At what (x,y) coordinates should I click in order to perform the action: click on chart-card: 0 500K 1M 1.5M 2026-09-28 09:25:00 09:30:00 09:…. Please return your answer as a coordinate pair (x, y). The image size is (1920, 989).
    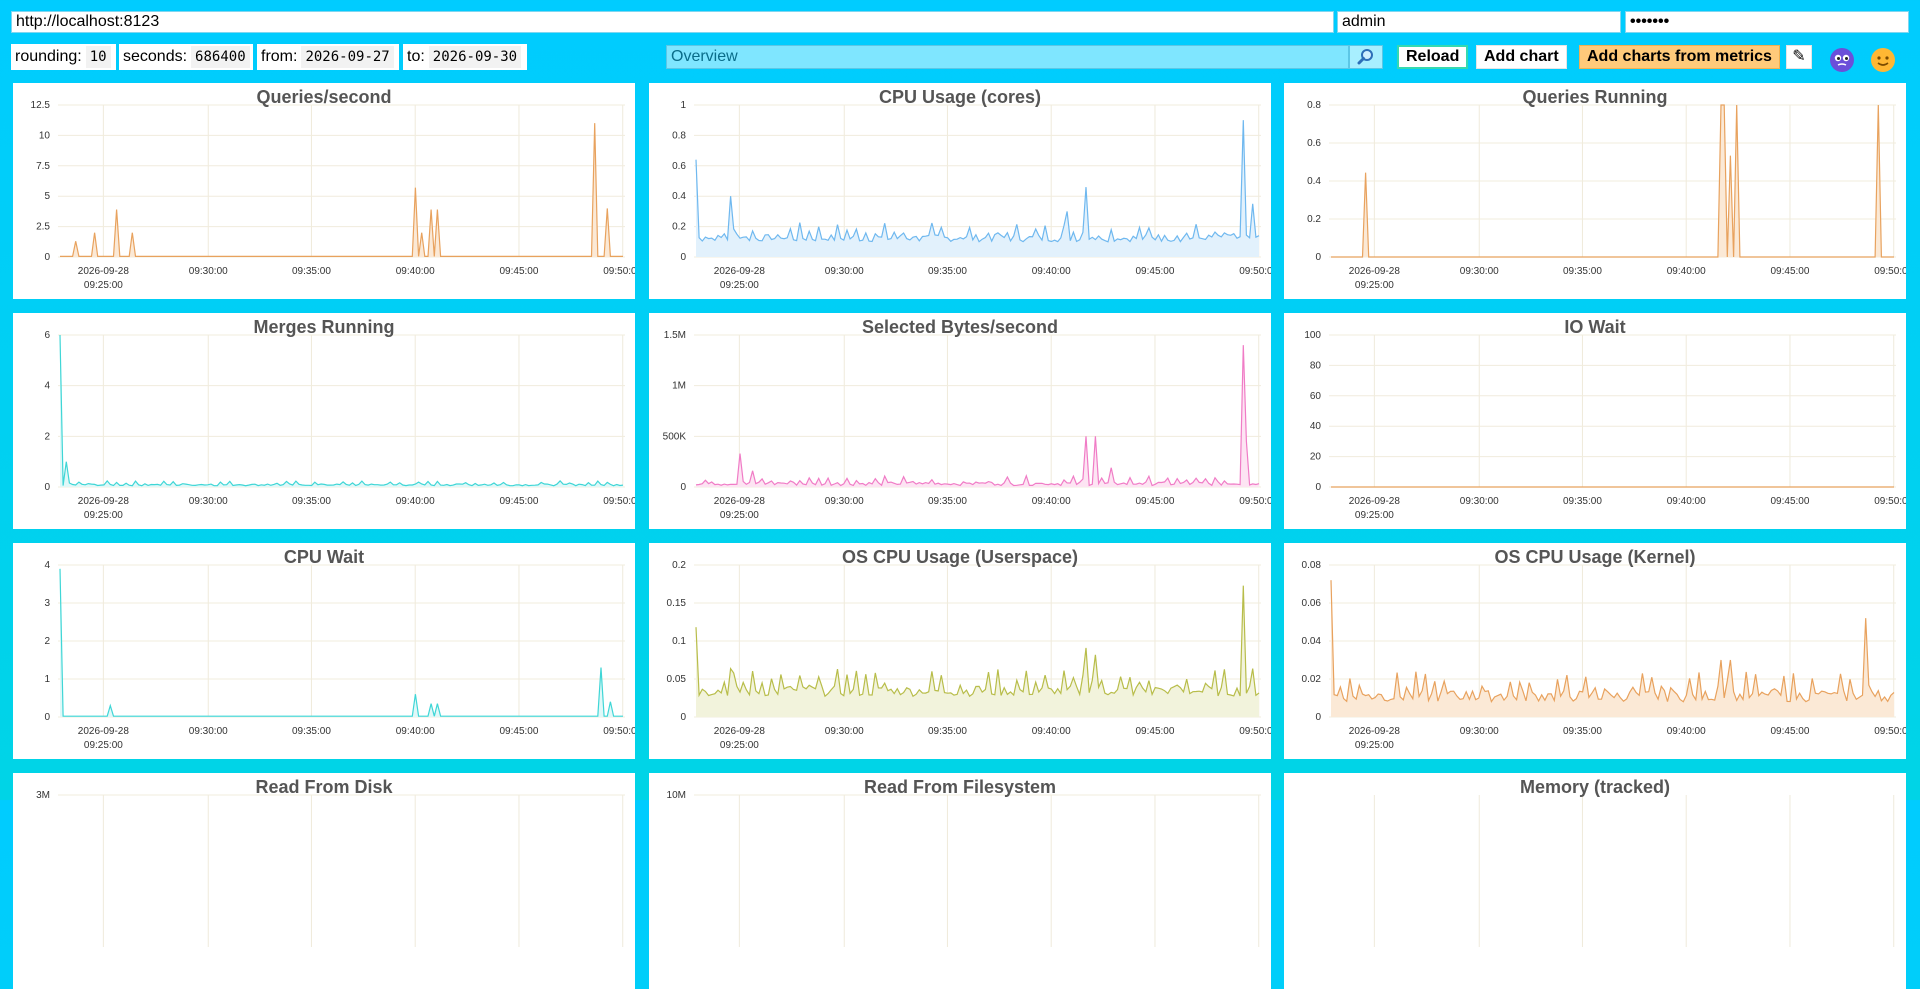
    Looking at the image, I should click on (960, 421).